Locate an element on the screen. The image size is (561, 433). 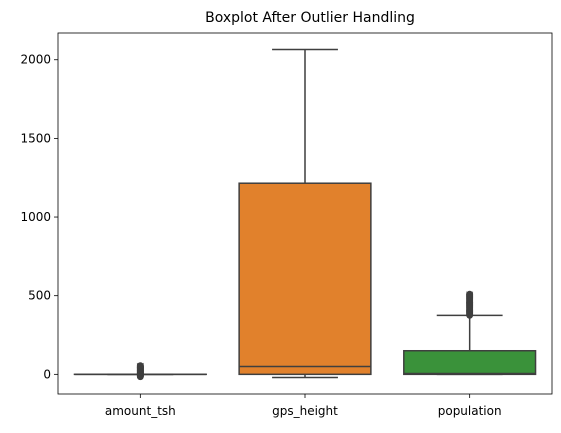
y-tick-label: 500 is located at coordinates (39, 296).